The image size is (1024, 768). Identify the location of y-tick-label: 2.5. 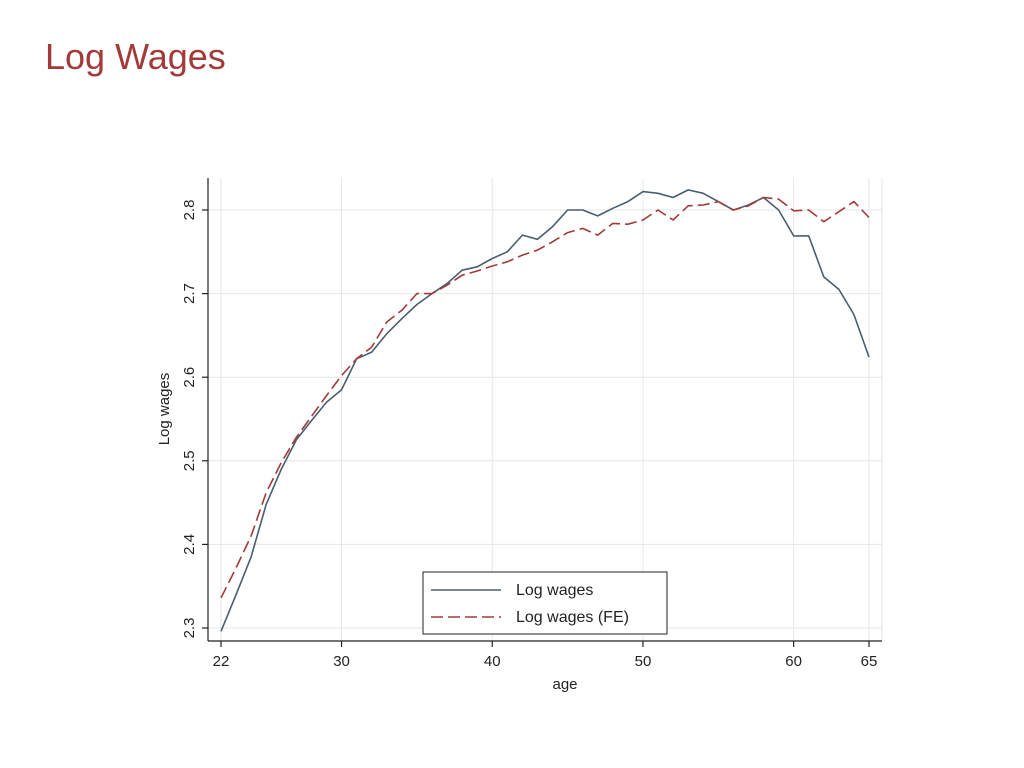
(189, 460).